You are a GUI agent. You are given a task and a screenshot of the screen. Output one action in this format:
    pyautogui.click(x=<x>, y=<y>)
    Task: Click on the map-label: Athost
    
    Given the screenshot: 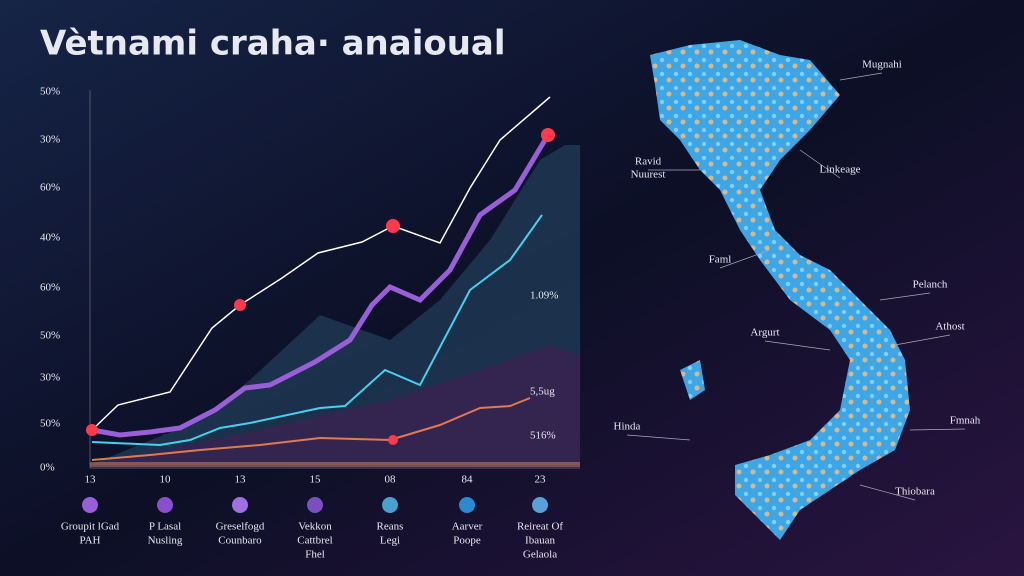 What is the action you would take?
    pyautogui.click(x=949, y=327)
    